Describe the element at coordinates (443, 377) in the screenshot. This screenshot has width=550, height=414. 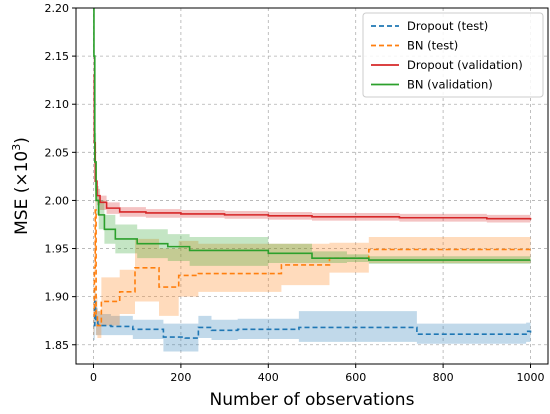
I see `x-tick-label: 800` at that location.